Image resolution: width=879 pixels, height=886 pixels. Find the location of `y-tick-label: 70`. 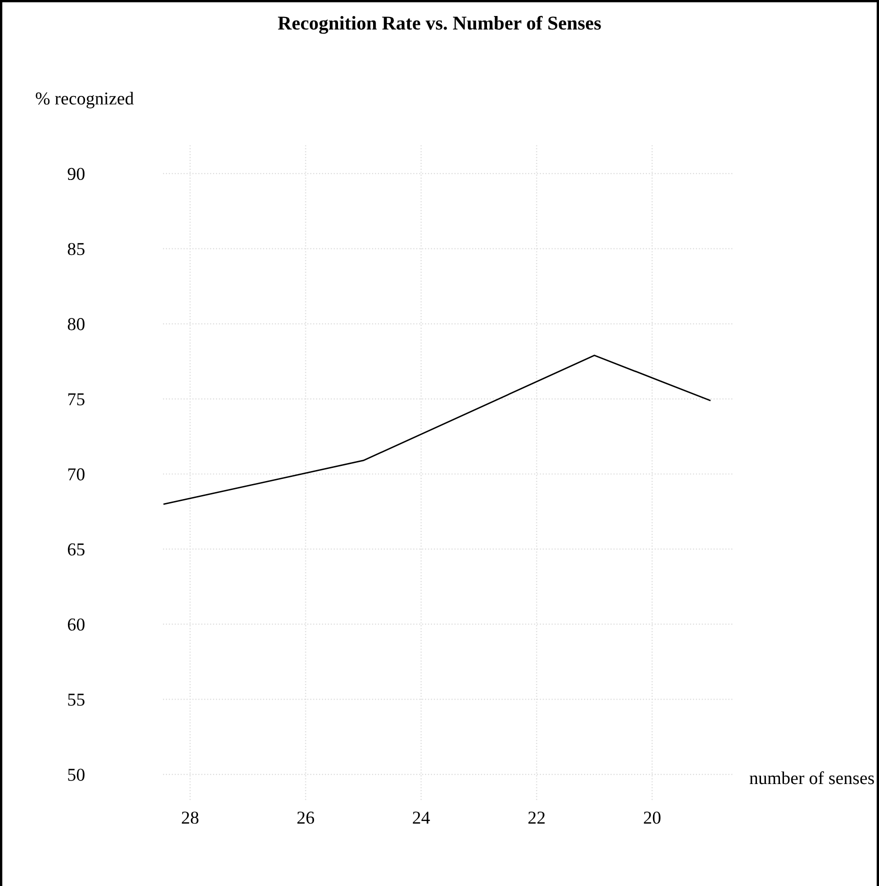

y-tick-label: 70 is located at coordinates (76, 474).